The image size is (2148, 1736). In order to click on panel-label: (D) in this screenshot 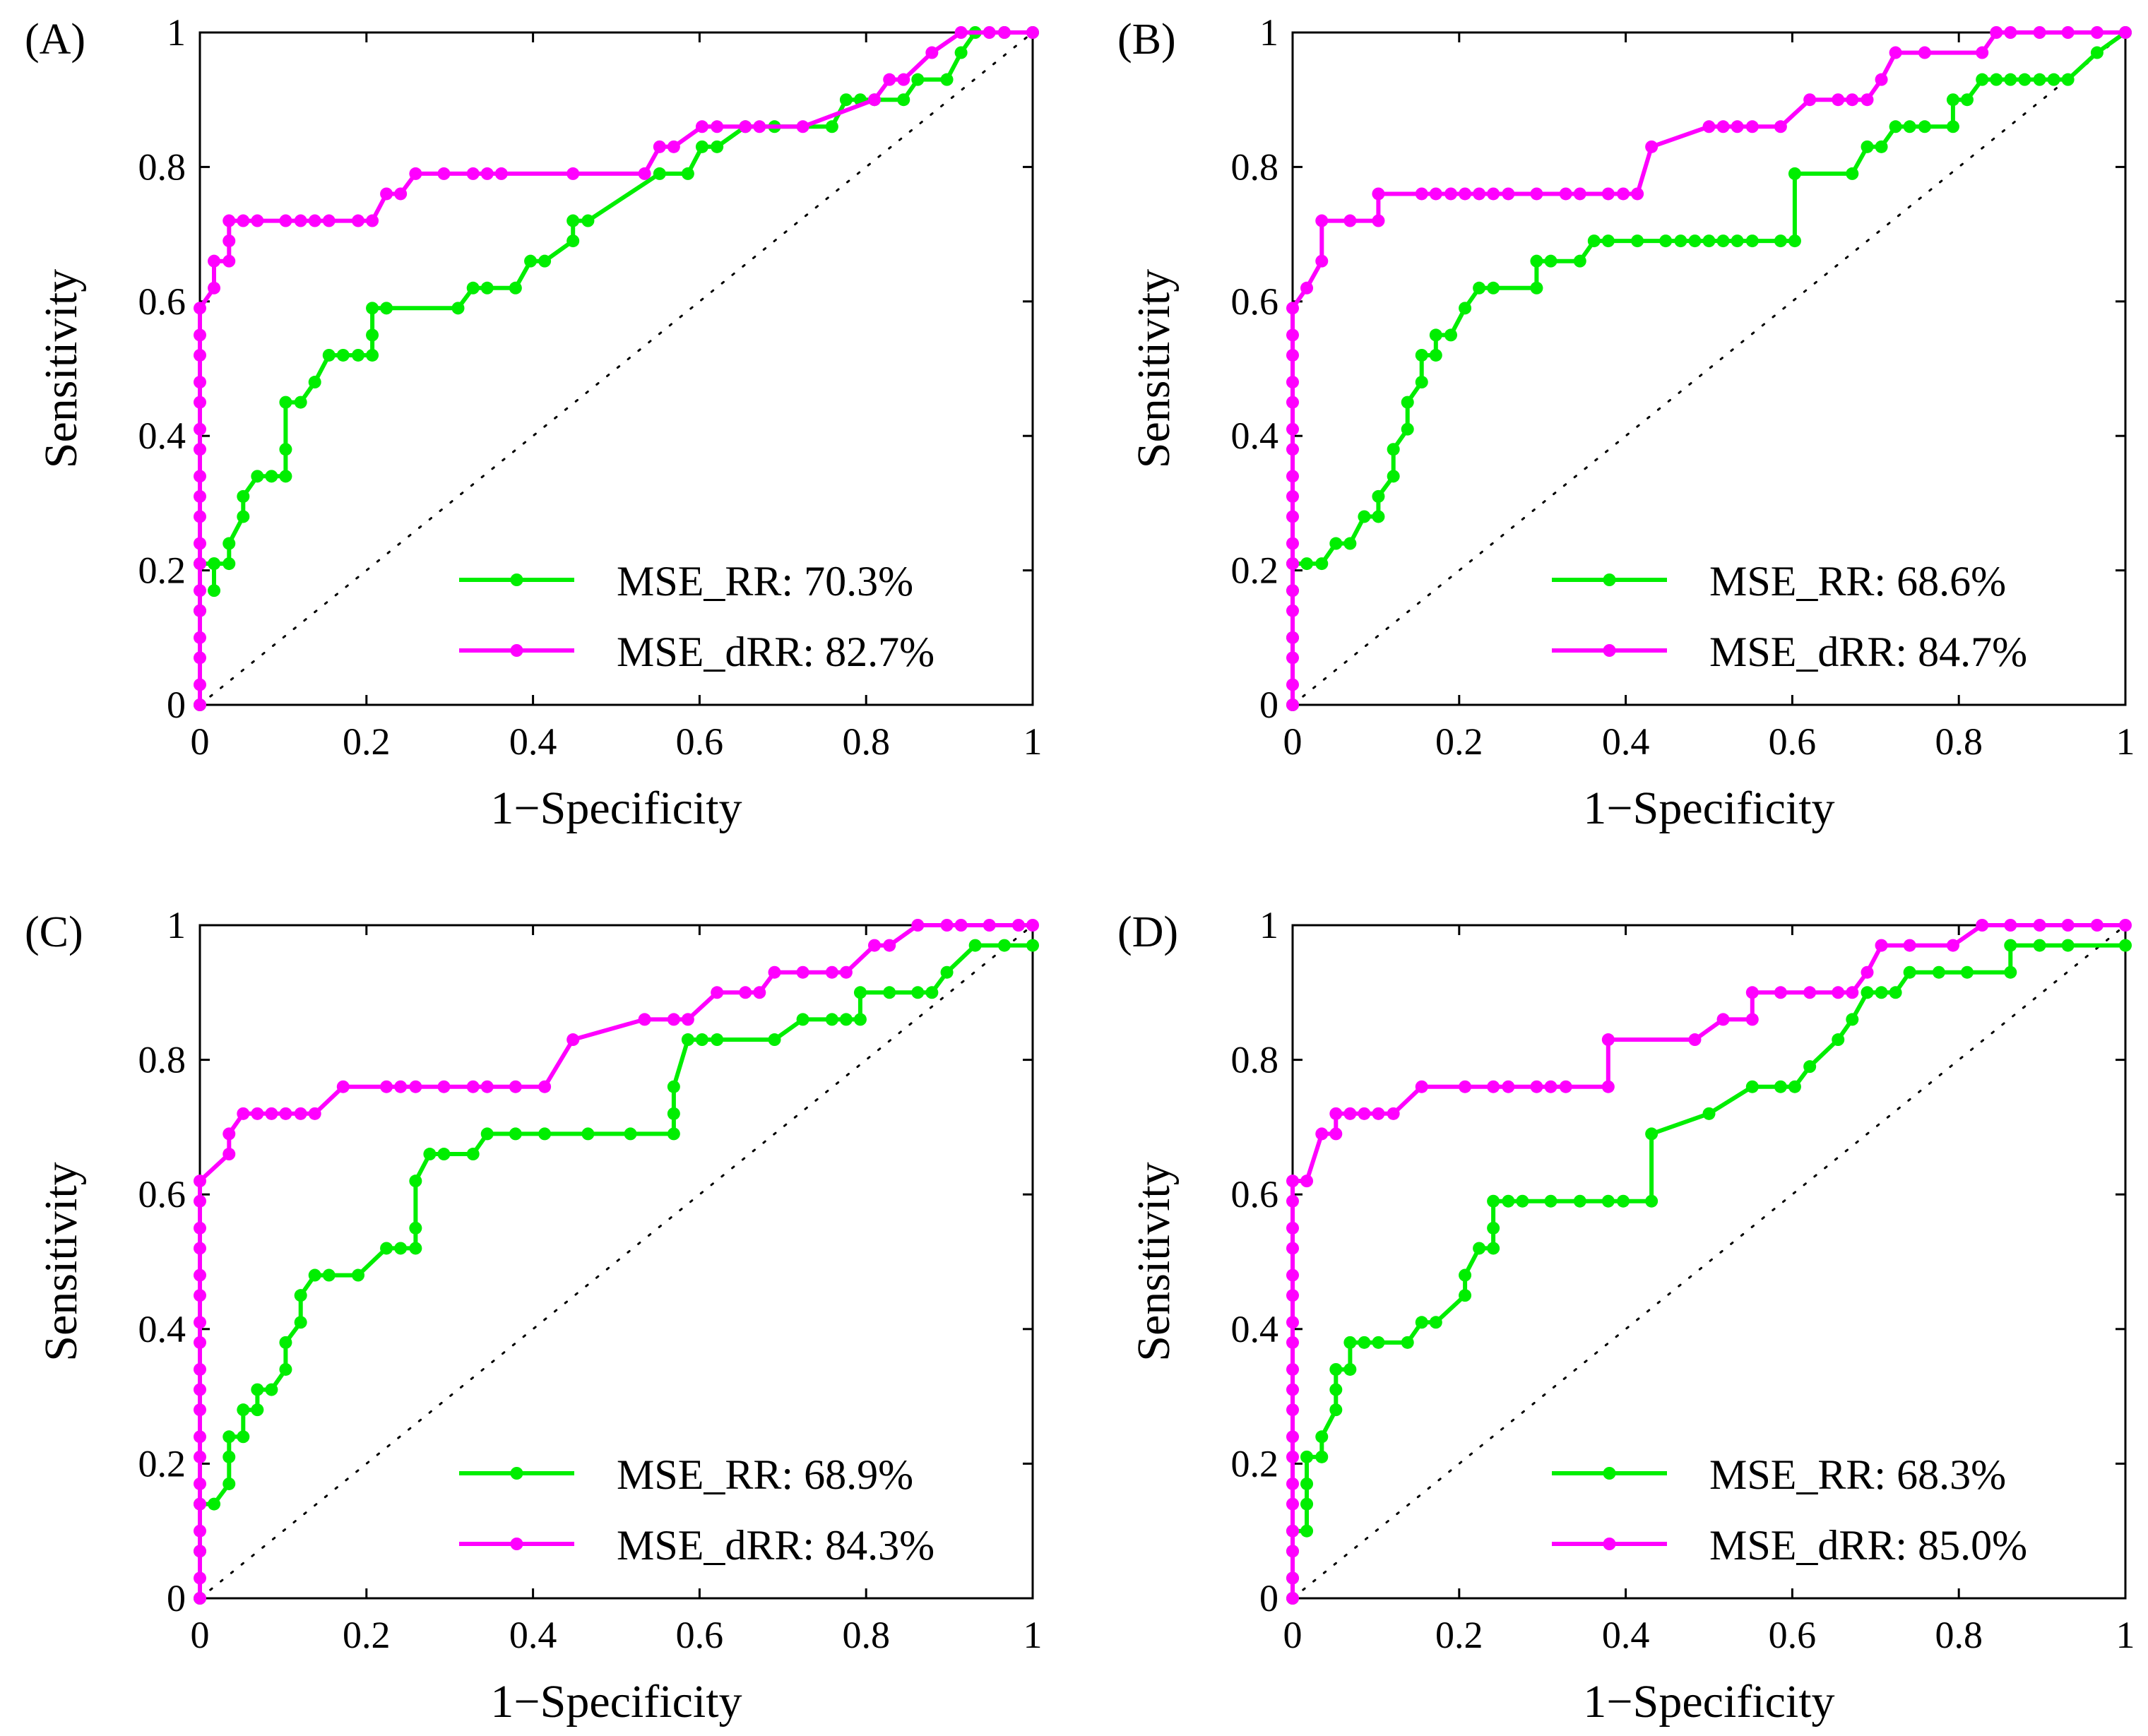, I will do `click(1147, 932)`.